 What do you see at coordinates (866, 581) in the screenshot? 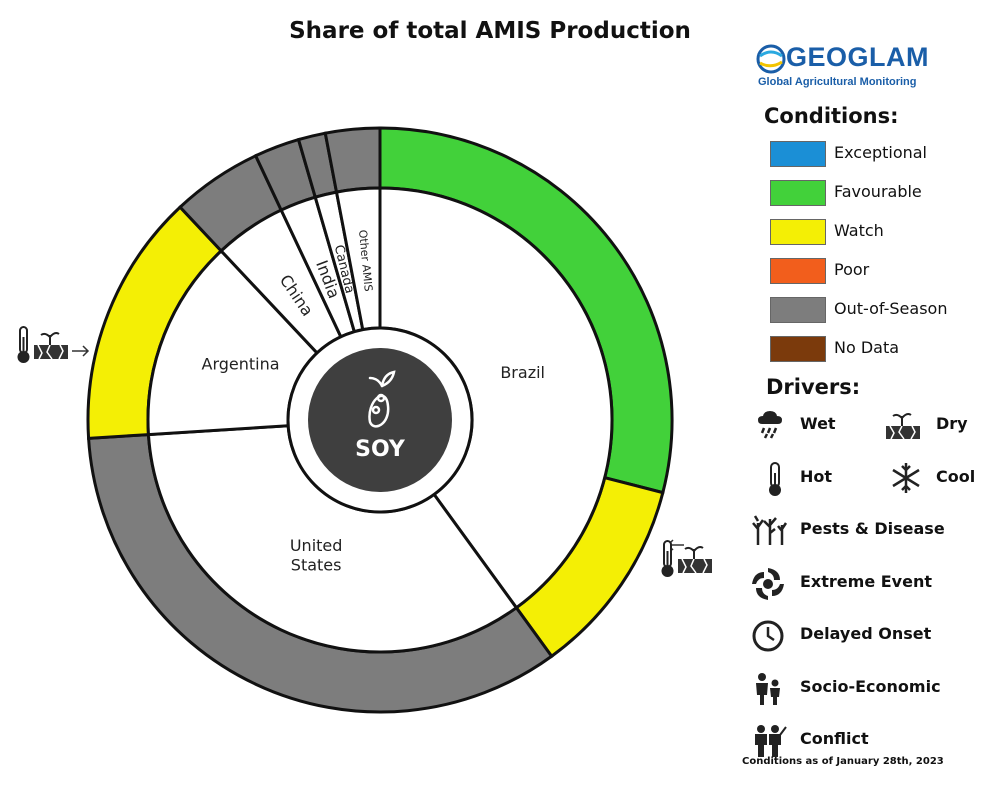
I see `driver-label: Extreme Event` at bounding box center [866, 581].